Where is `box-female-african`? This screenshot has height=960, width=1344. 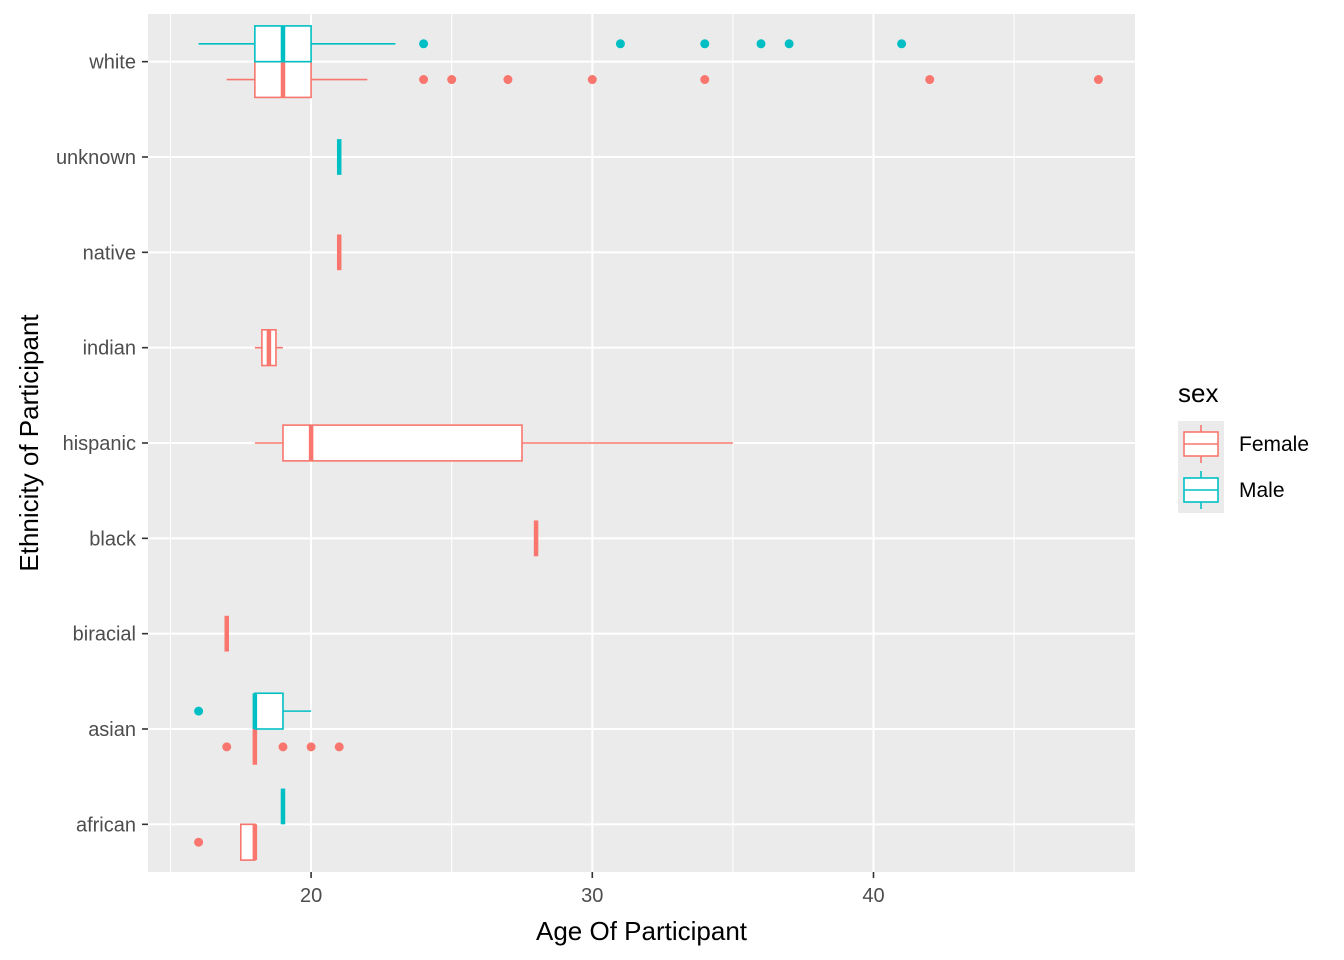 box-female-african is located at coordinates (226, 842).